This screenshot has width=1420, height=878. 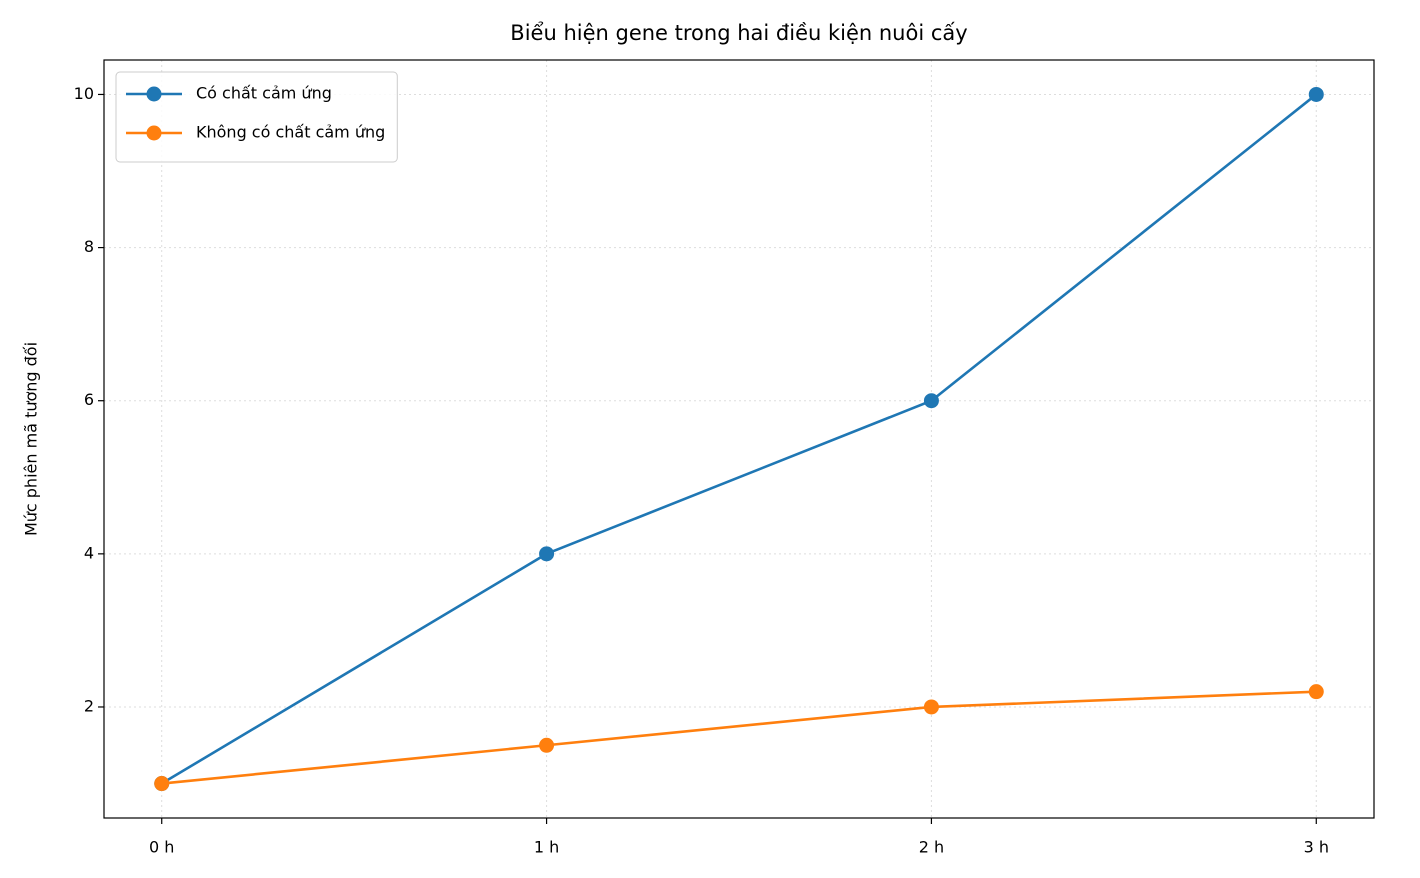 I want to click on y-tick-label: 4, so click(x=89, y=552).